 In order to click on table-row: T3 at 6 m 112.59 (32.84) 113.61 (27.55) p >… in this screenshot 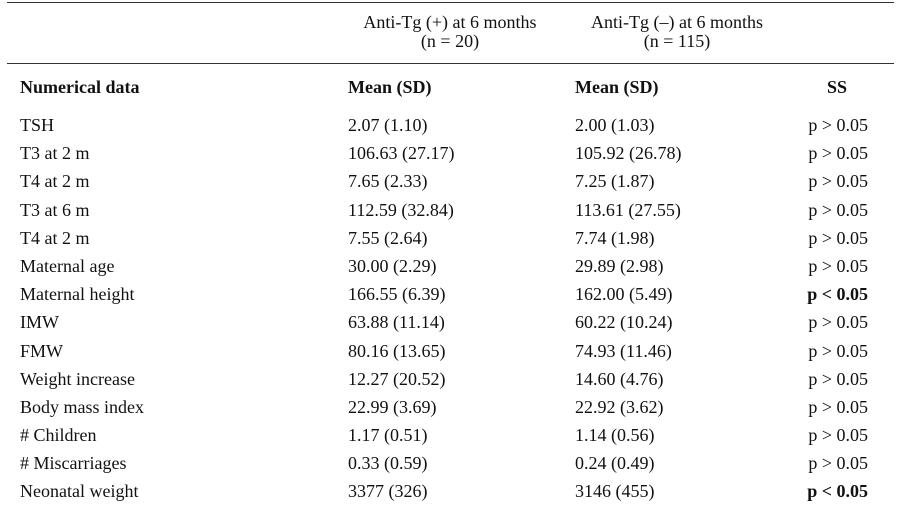, I will do `click(450, 210)`.